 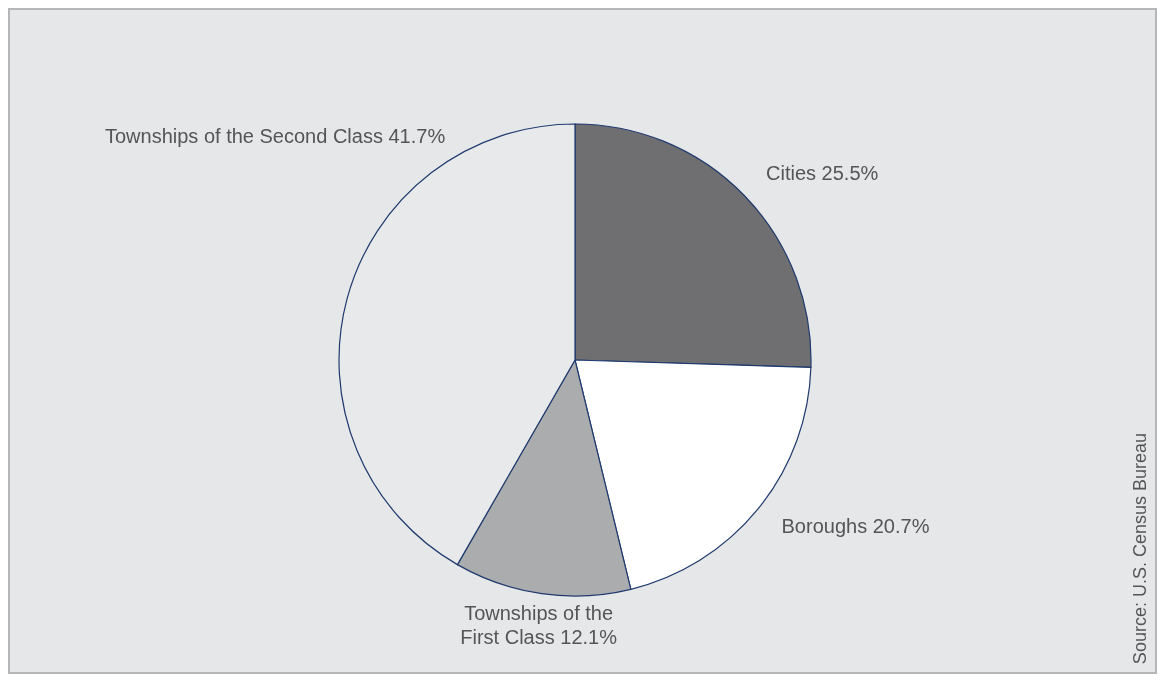 I want to click on source-note: Source: U.S. Census Bureau, so click(x=1140, y=548).